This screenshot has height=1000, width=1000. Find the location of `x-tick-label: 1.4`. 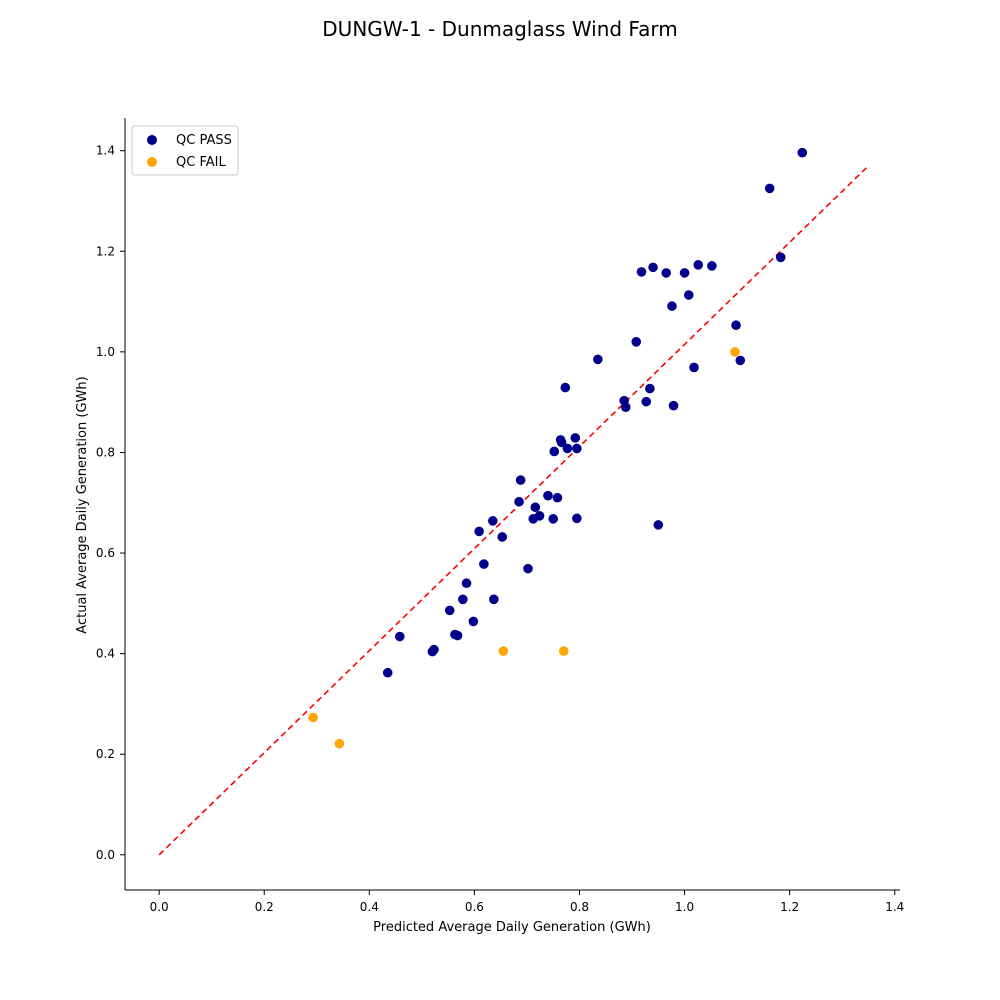

x-tick-label: 1.4 is located at coordinates (894, 907).